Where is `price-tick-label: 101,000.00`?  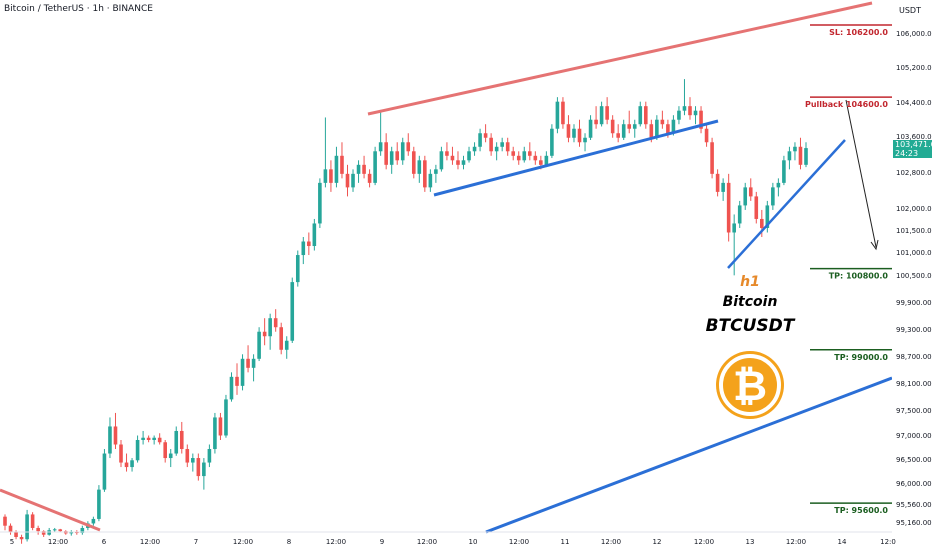
price-tick-label: 101,000.00 is located at coordinates (914, 253).